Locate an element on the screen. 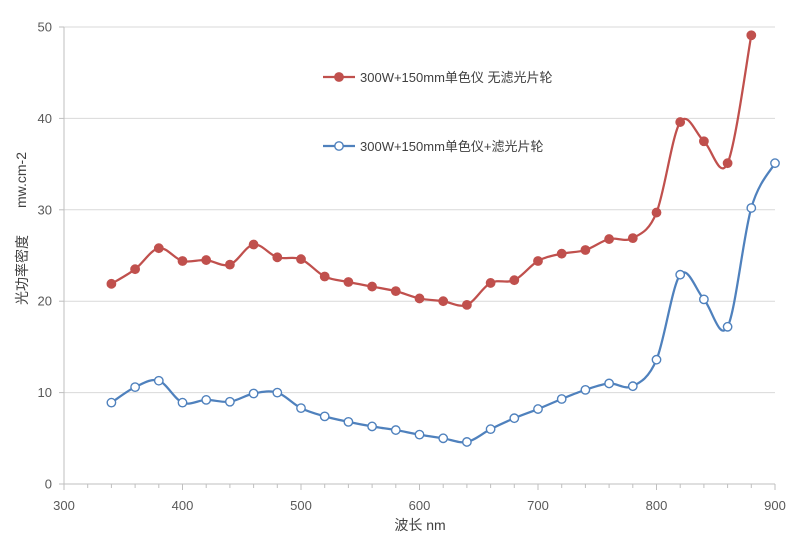  y-tick-label: 50 is located at coordinates (45, 27).